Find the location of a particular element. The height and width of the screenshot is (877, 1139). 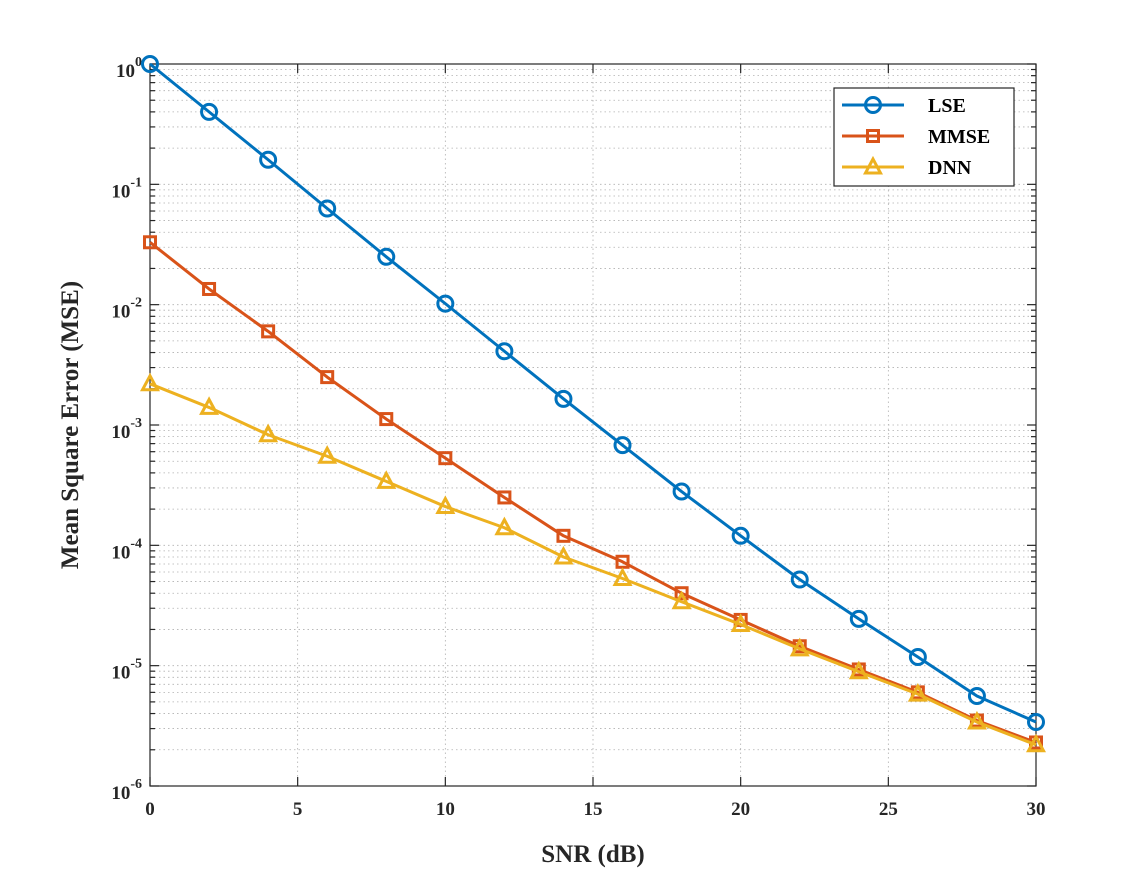

y-axis-label: Mean Square Error (MSE) is located at coordinates (70, 425).